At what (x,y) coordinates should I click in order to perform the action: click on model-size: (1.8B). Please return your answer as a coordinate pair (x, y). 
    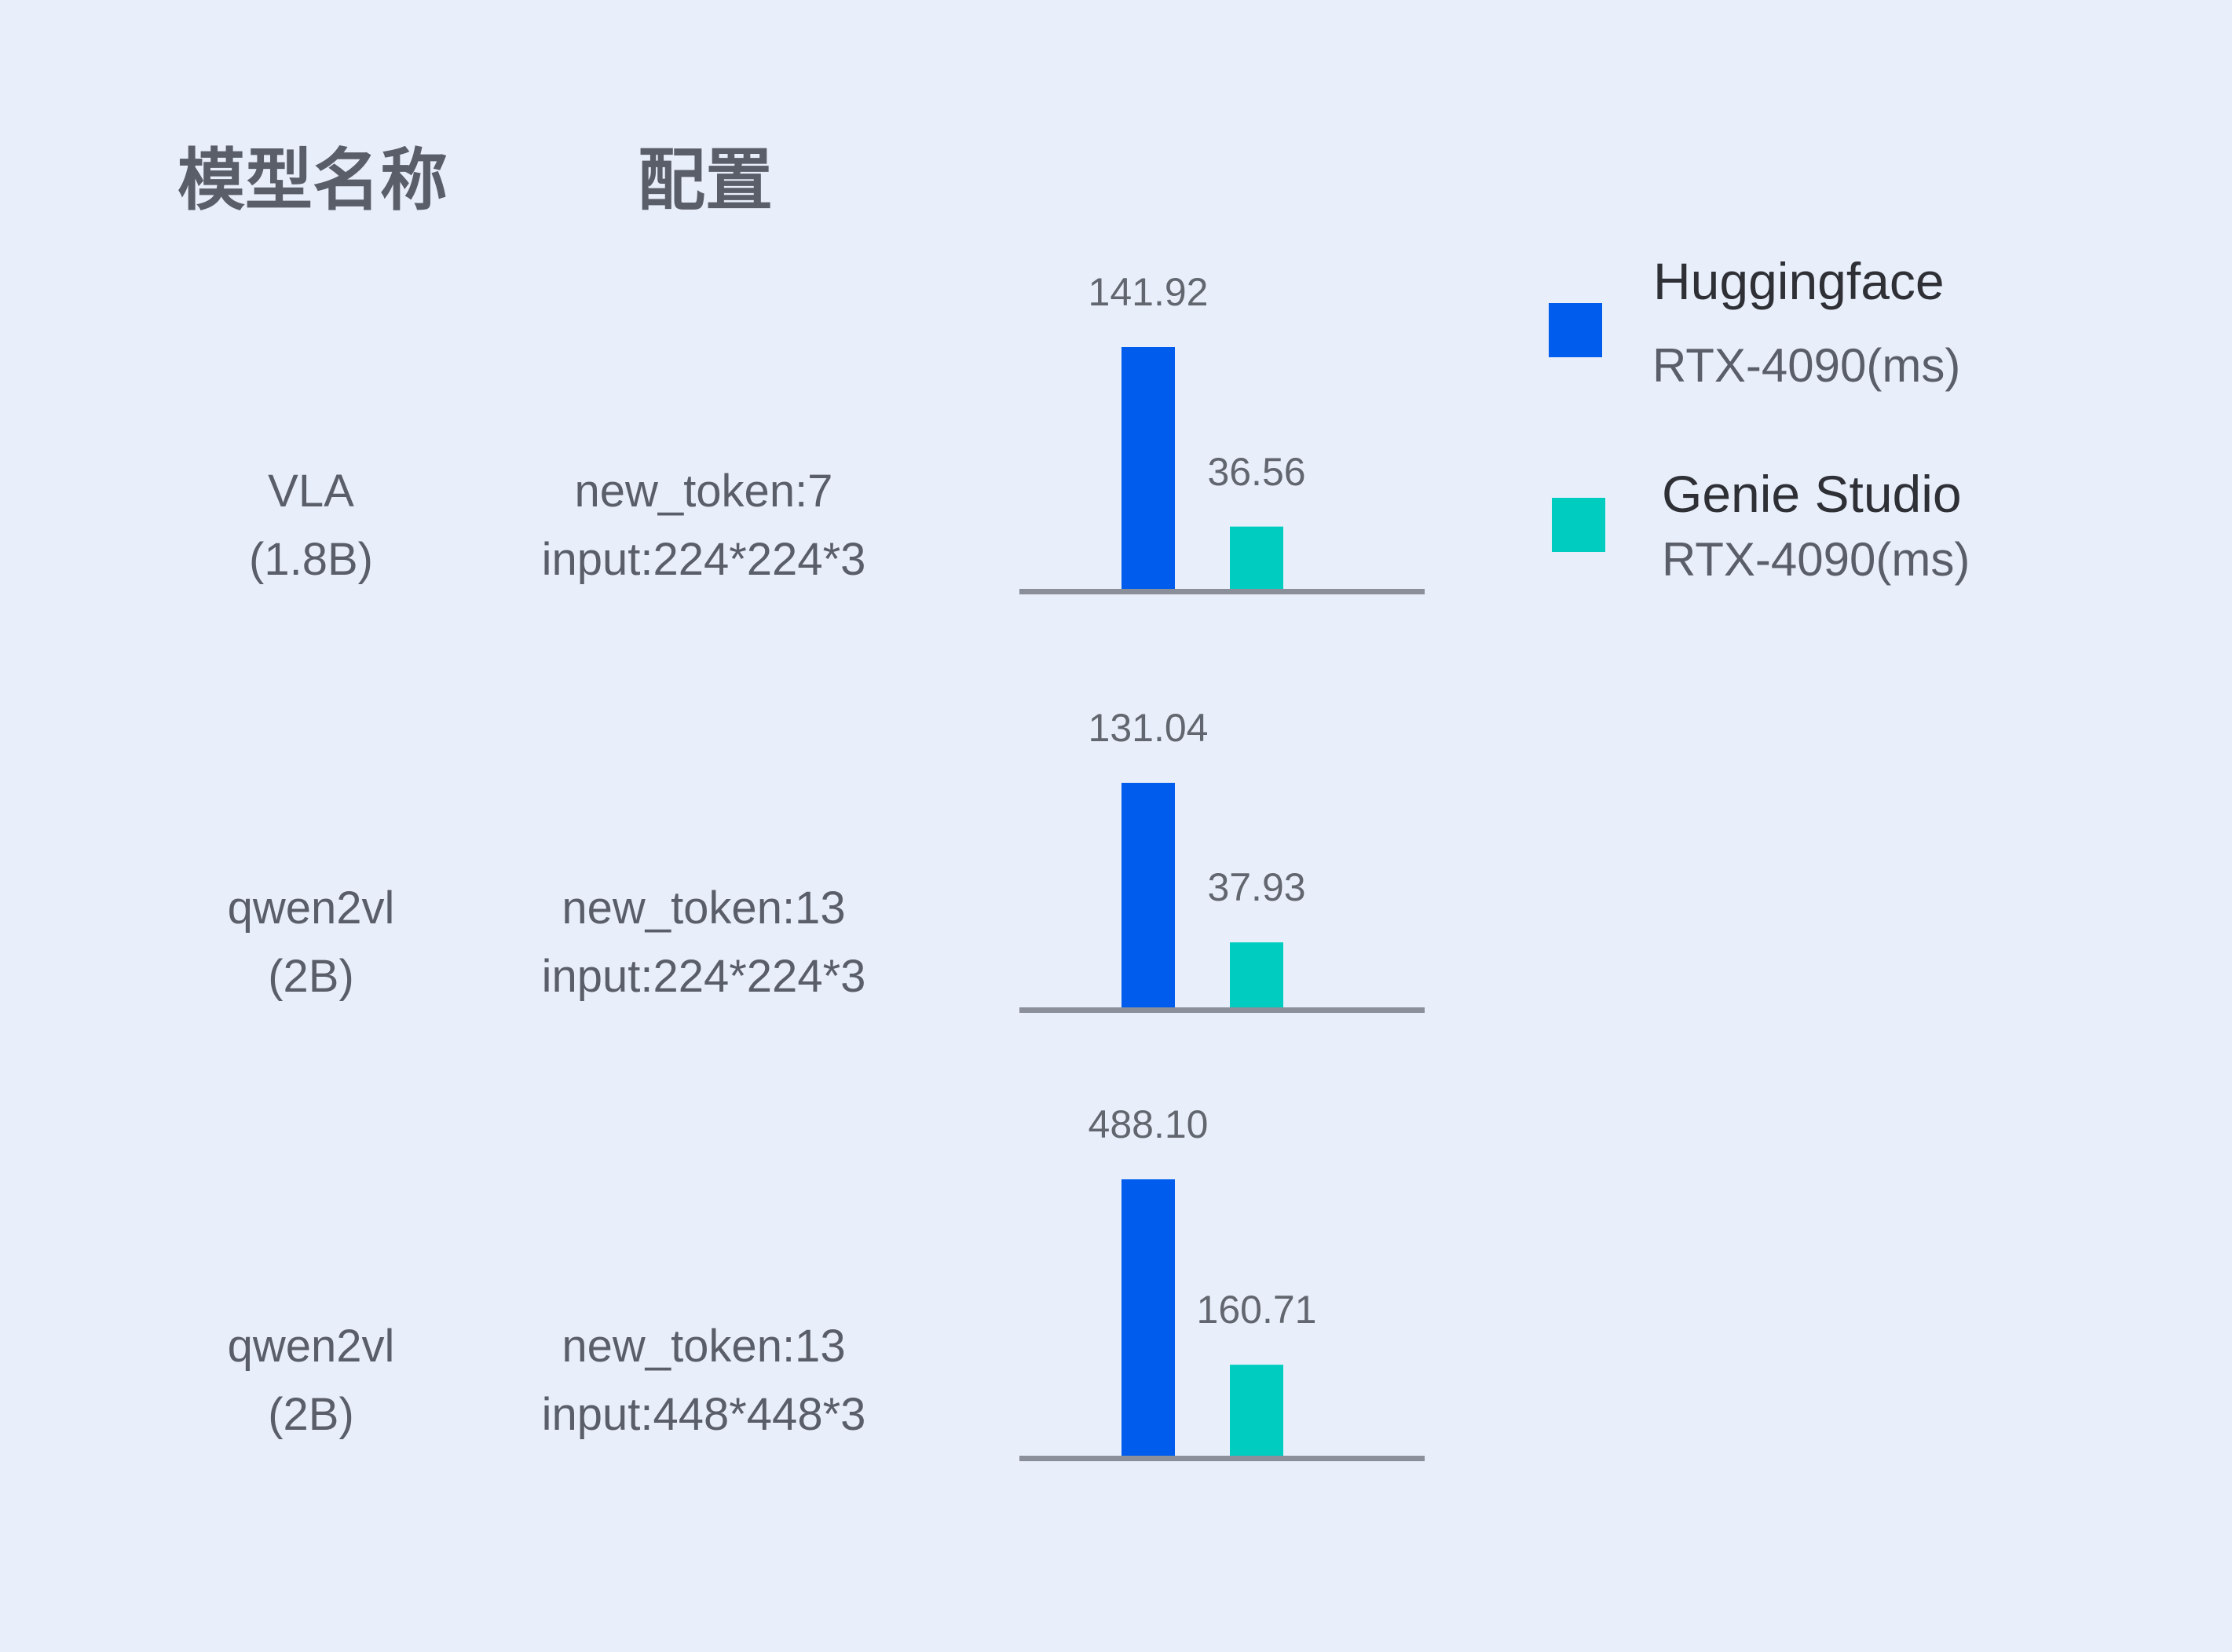
    Looking at the image, I should click on (311, 559).